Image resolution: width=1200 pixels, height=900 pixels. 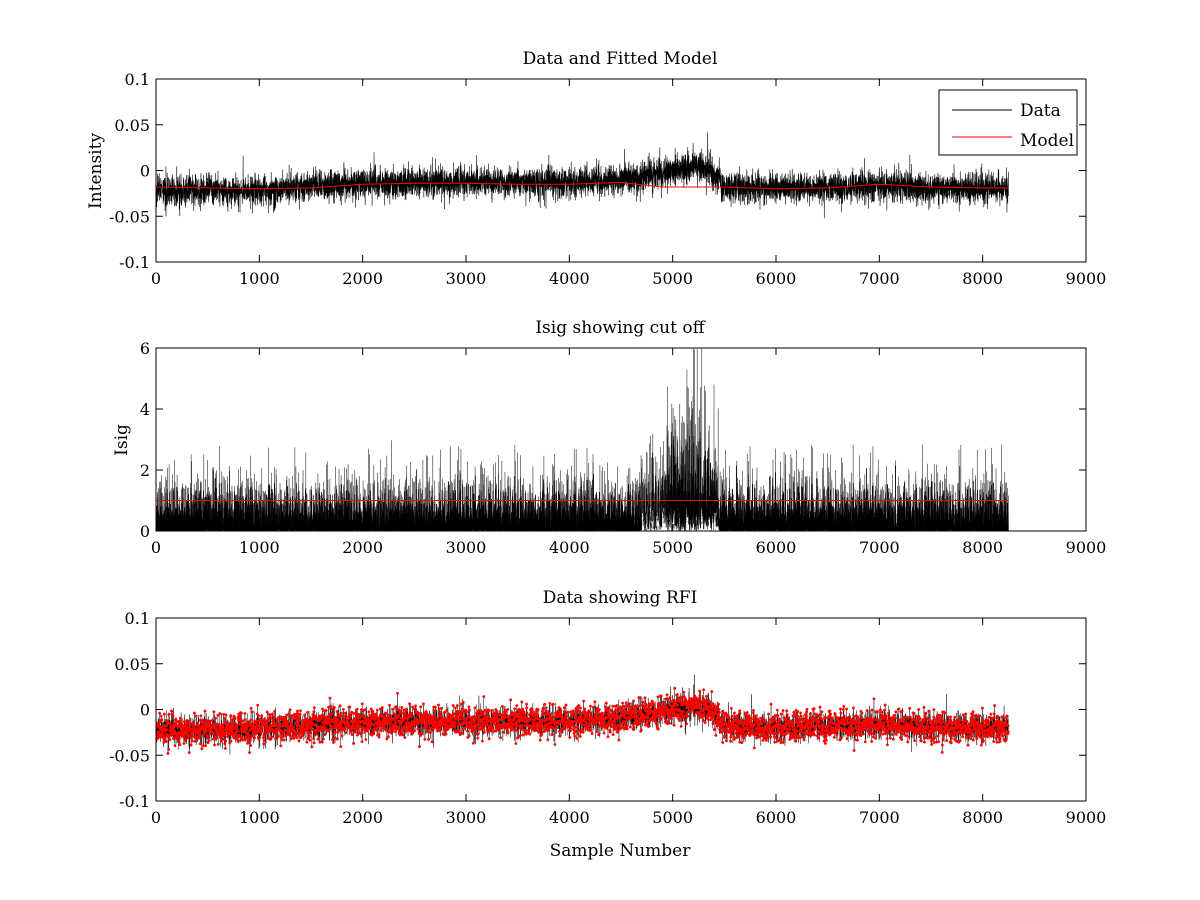 I want to click on legend: Data Model, so click(x=1008, y=122).